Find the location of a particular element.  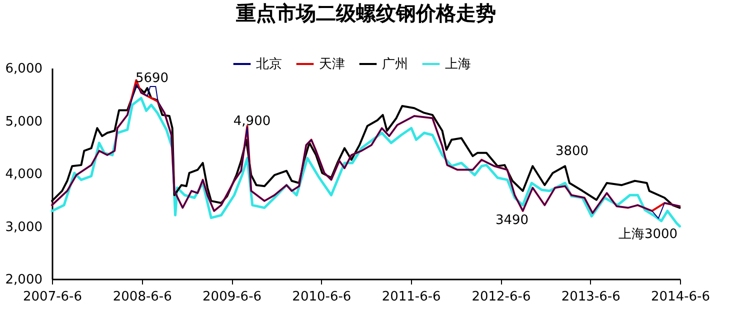

y-tick-label: 2,000 is located at coordinates (23, 280).